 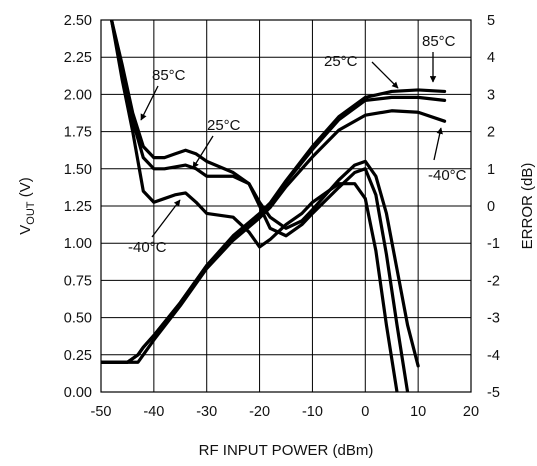 What do you see at coordinates (527, 206) in the screenshot?
I see `y-axis-right-title: ERROR (dB)` at bounding box center [527, 206].